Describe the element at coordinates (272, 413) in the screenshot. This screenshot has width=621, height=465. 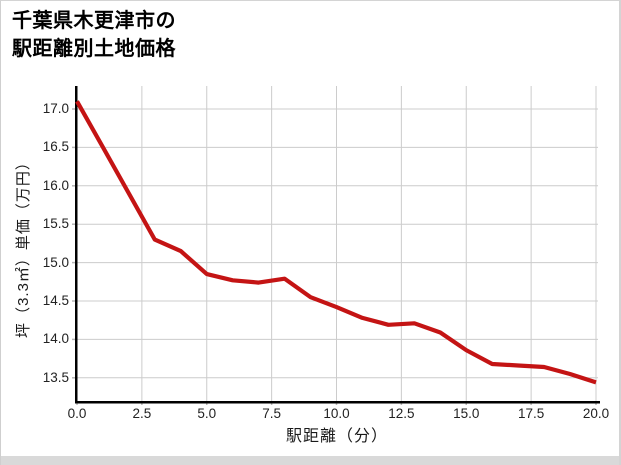
I see `x-tick-label: 7.5` at that location.